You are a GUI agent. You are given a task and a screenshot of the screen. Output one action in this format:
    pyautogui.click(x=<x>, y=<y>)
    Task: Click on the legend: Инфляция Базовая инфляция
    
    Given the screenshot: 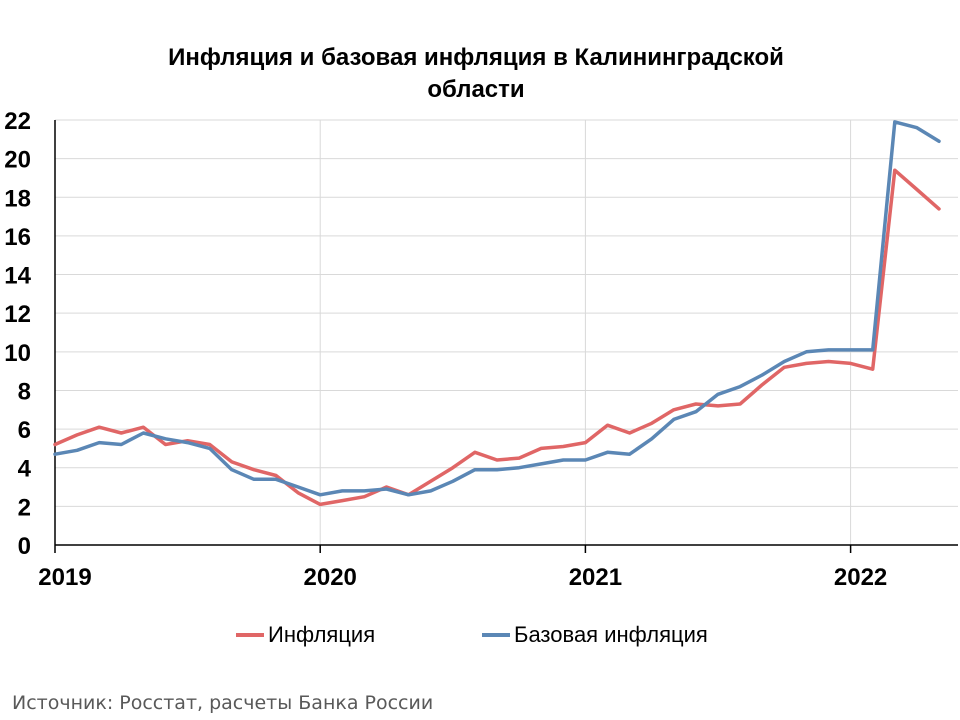 What is the action you would take?
    pyautogui.click(x=480, y=637)
    